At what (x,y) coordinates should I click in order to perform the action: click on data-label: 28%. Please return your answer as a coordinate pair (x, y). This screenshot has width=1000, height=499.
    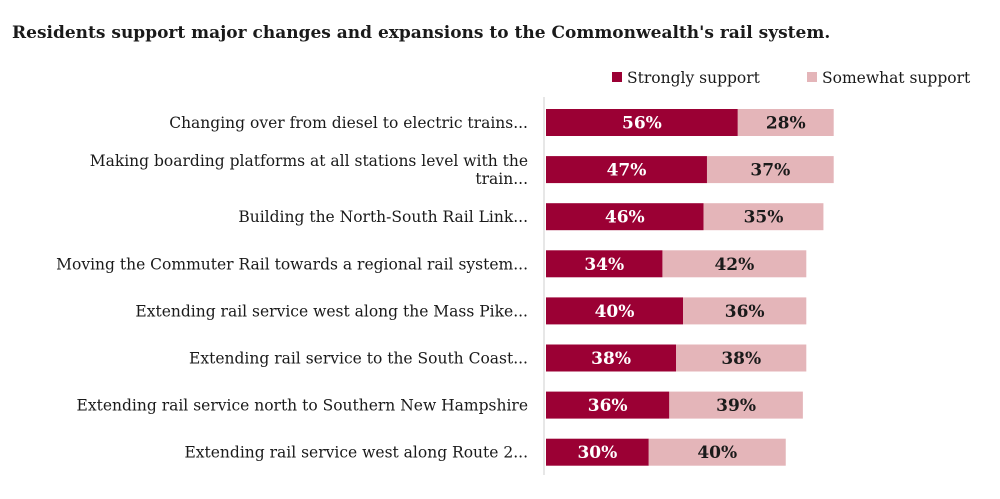
    Looking at the image, I should click on (786, 124).